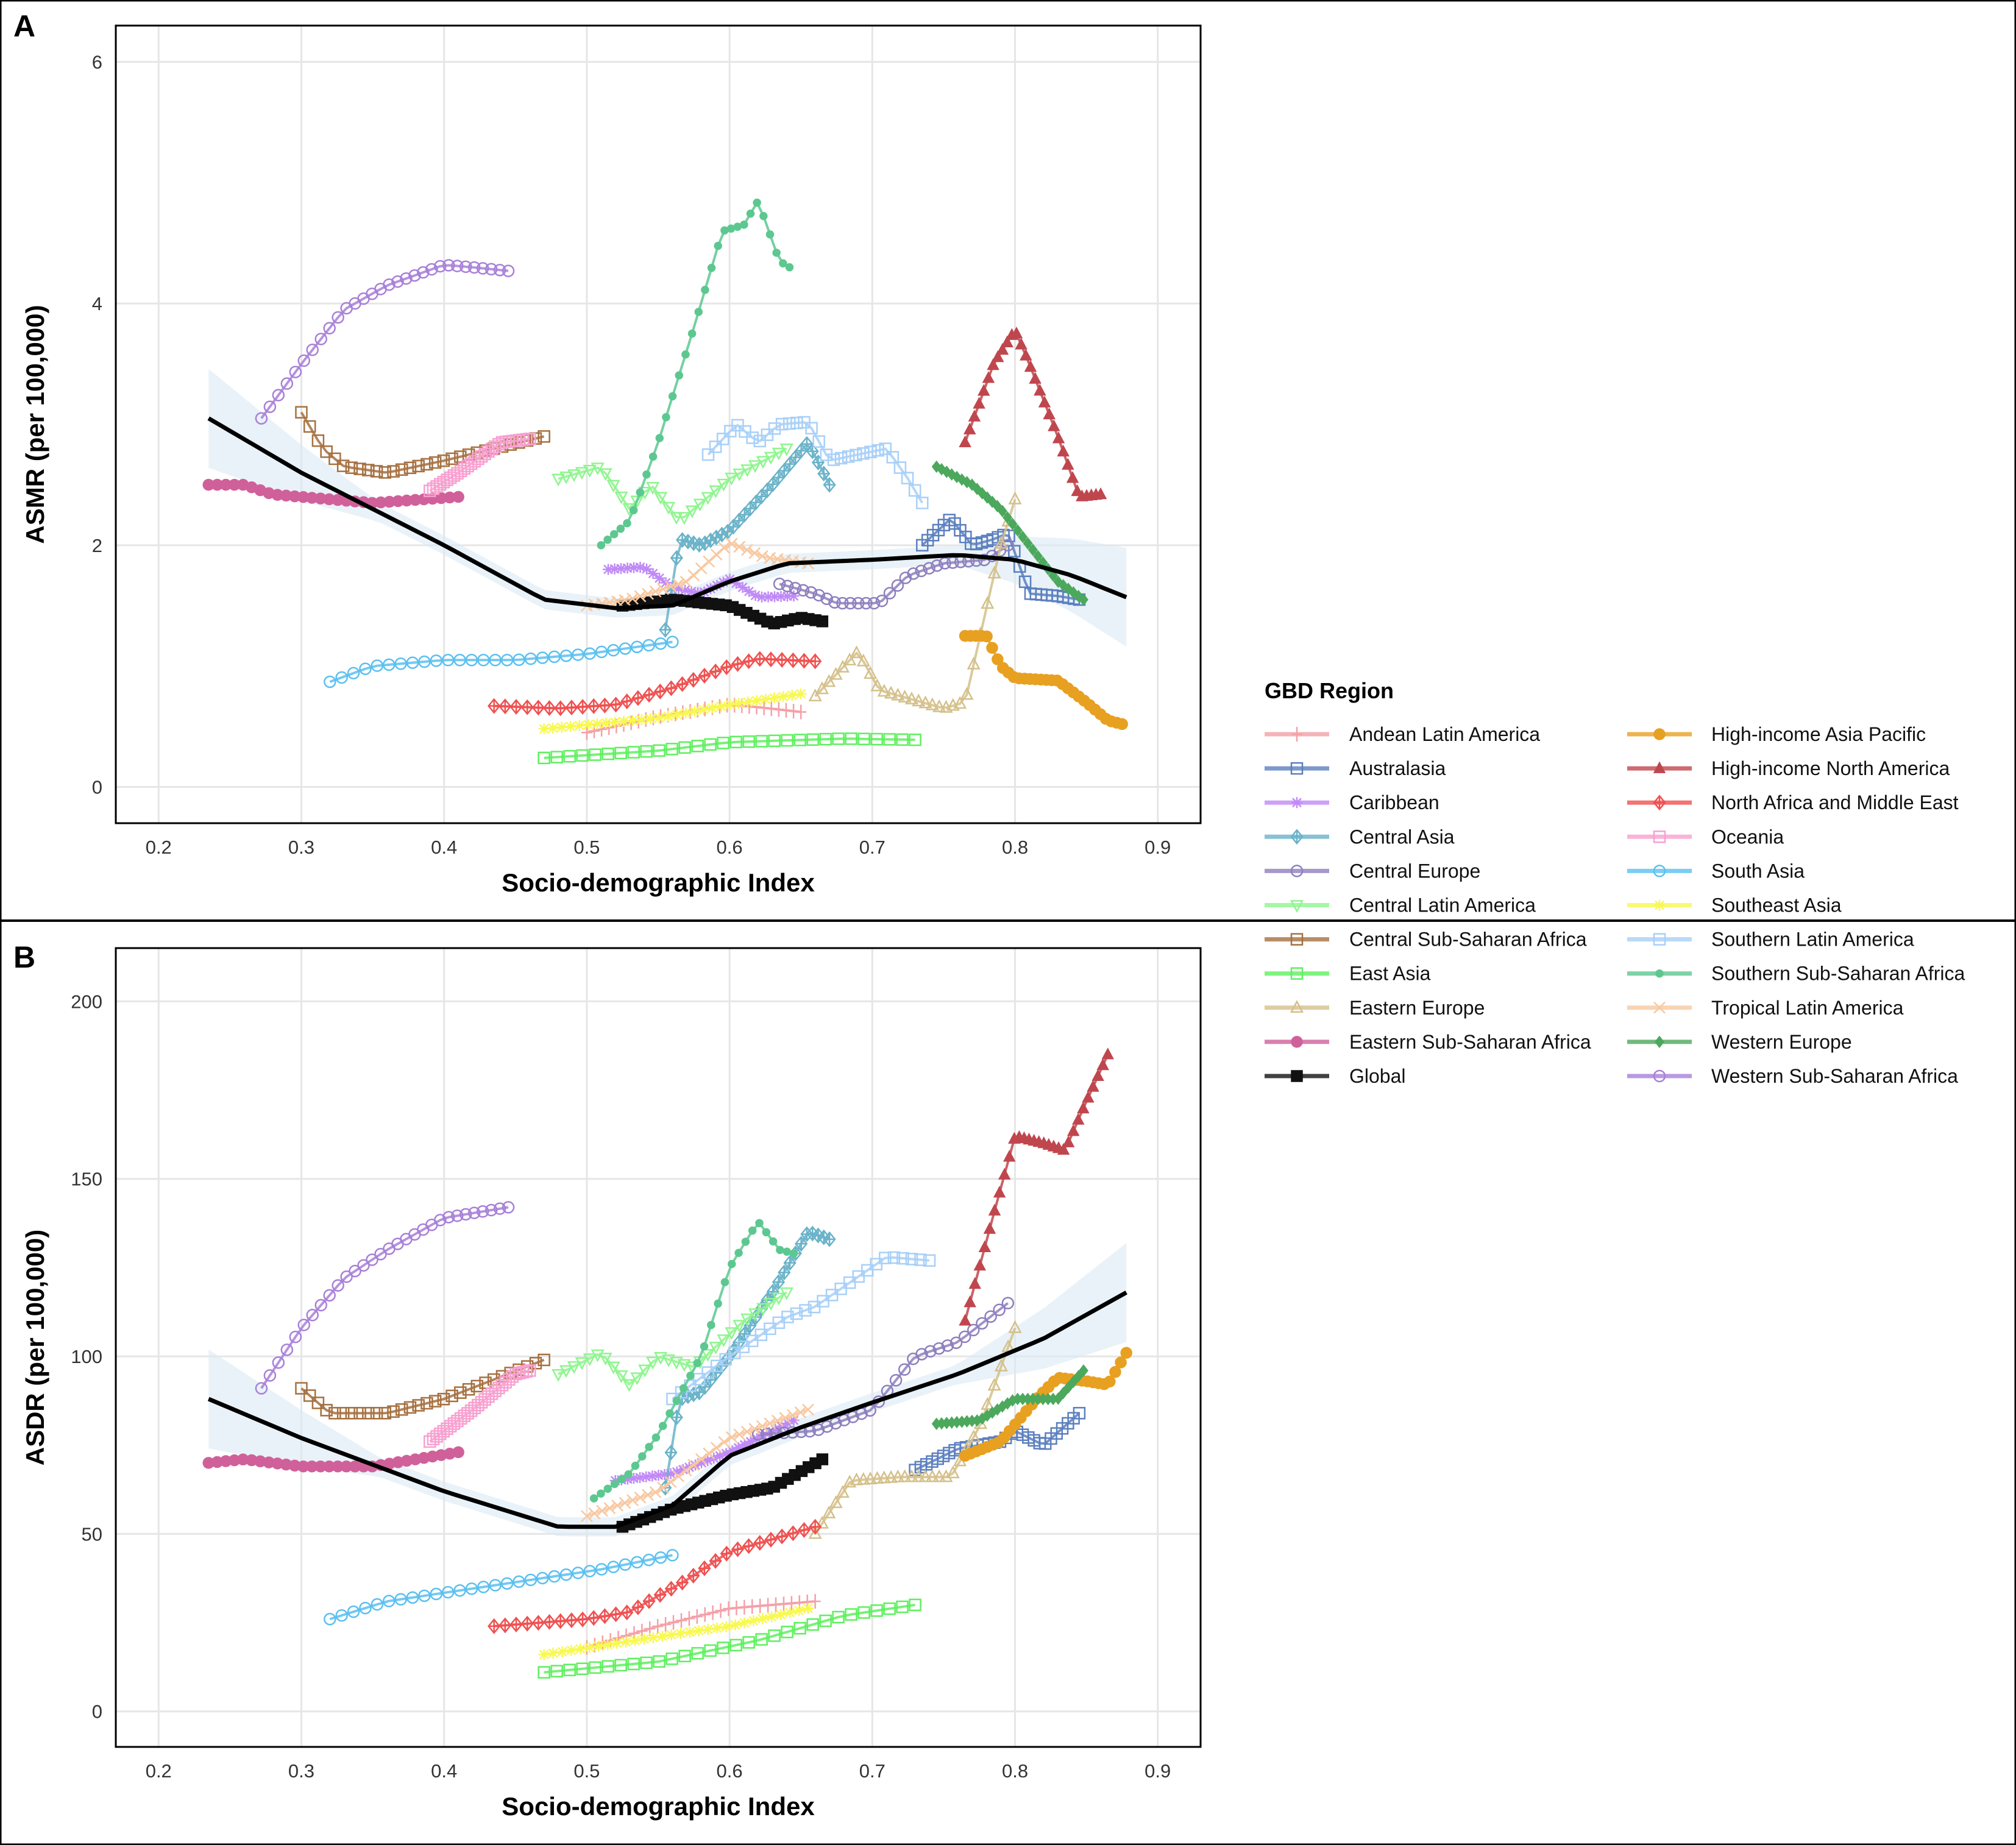 Image resolution: width=2016 pixels, height=1845 pixels. I want to click on x-tick-label: 0.7, so click(872, 1771).